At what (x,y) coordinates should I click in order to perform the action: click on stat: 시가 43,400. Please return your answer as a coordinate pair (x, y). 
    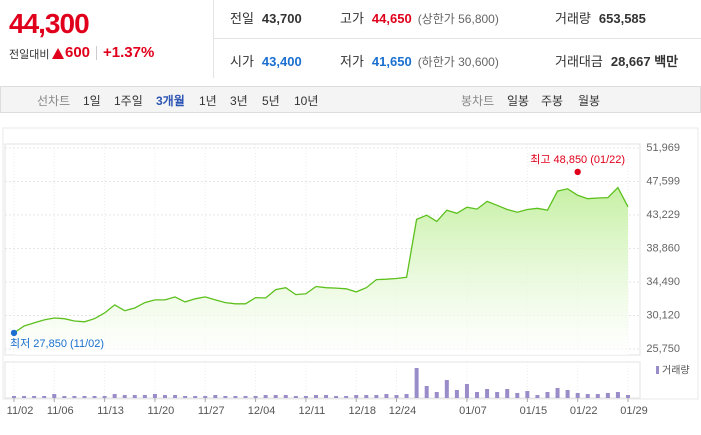
    Looking at the image, I should click on (266, 61).